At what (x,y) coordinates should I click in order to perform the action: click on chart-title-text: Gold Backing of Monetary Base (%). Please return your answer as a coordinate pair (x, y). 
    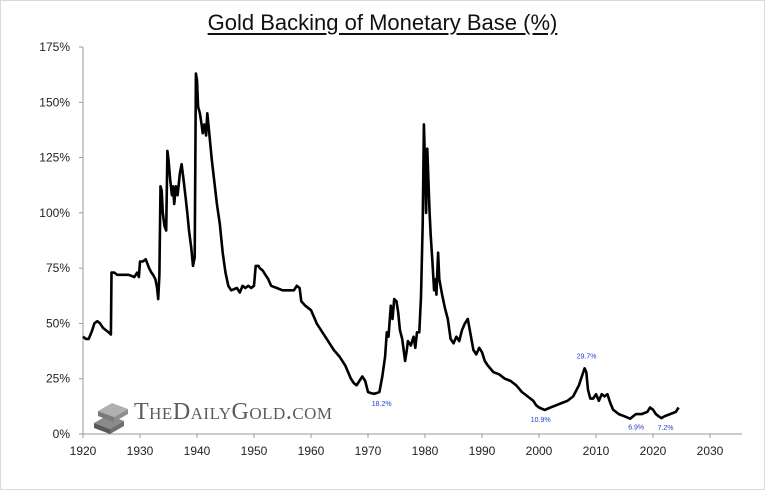
    Looking at the image, I should click on (382, 22).